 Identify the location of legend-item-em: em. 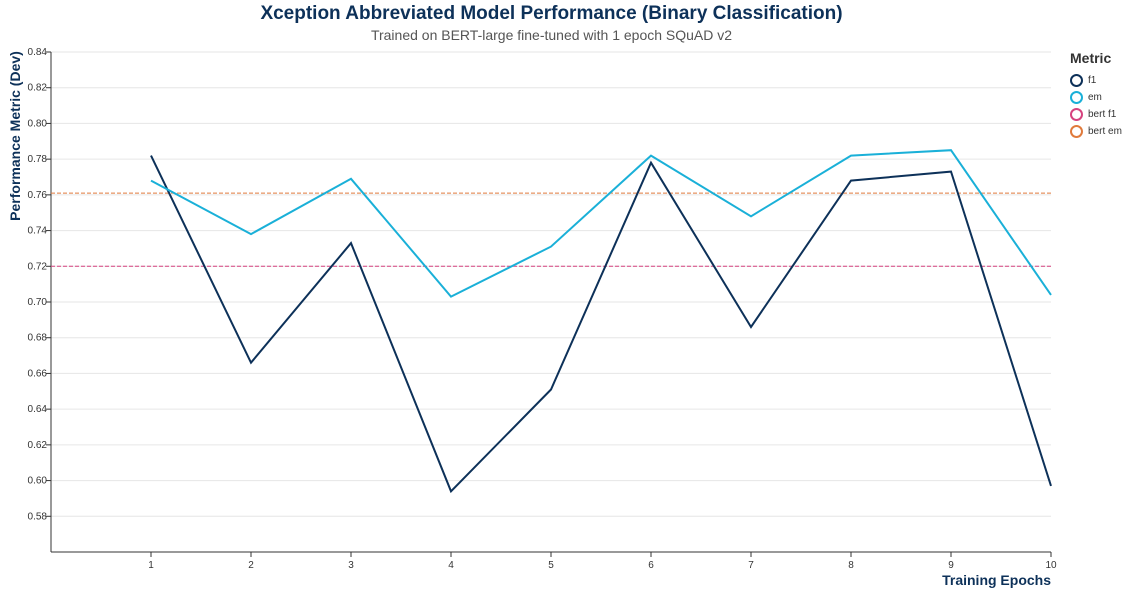
(1096, 97).